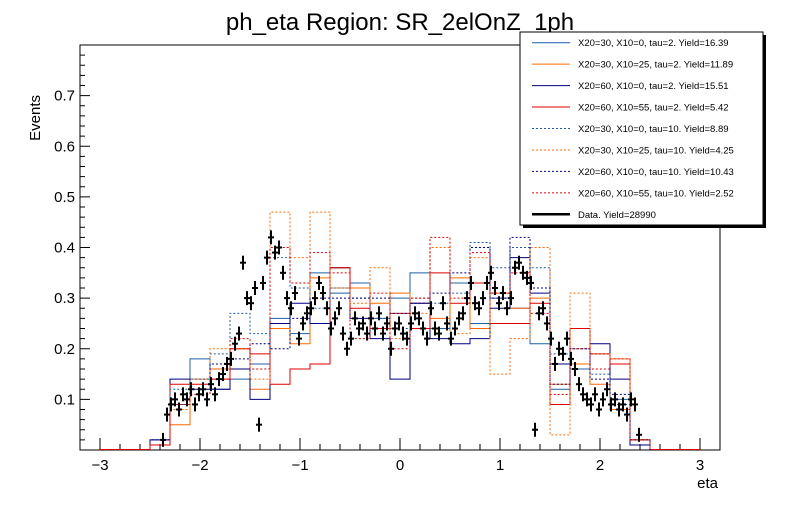 This screenshot has width=800, height=505. What do you see at coordinates (653, 108) in the screenshot?
I see `legend-entry-label: X20=60, X10=55, tau=2. Yield=5.42` at bounding box center [653, 108].